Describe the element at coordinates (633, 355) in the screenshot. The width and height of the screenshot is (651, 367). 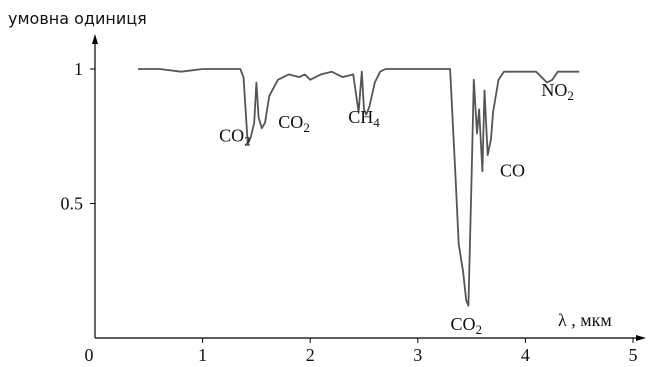
I see `x-tick-label: 5` at that location.